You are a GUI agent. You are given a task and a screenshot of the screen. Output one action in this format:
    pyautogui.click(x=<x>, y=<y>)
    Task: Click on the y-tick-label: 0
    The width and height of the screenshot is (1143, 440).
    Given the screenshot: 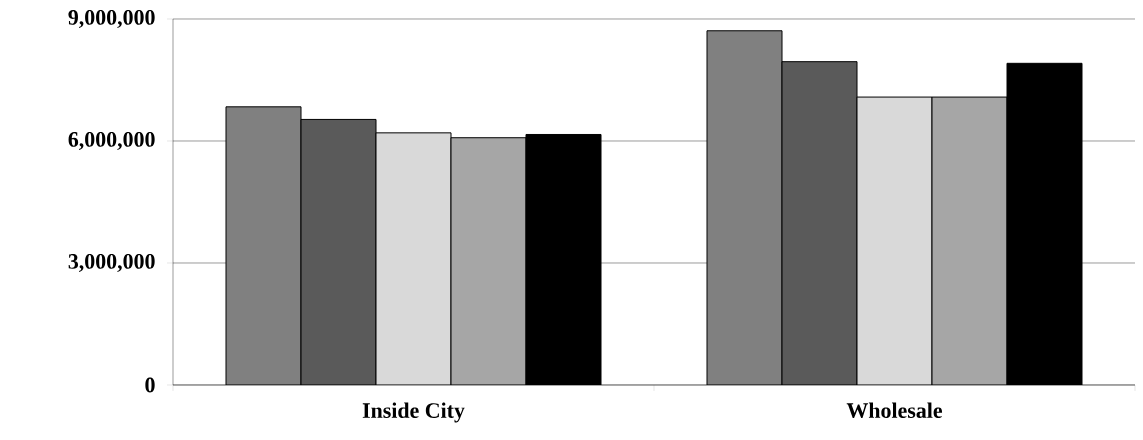 What is the action you would take?
    pyautogui.click(x=150, y=385)
    